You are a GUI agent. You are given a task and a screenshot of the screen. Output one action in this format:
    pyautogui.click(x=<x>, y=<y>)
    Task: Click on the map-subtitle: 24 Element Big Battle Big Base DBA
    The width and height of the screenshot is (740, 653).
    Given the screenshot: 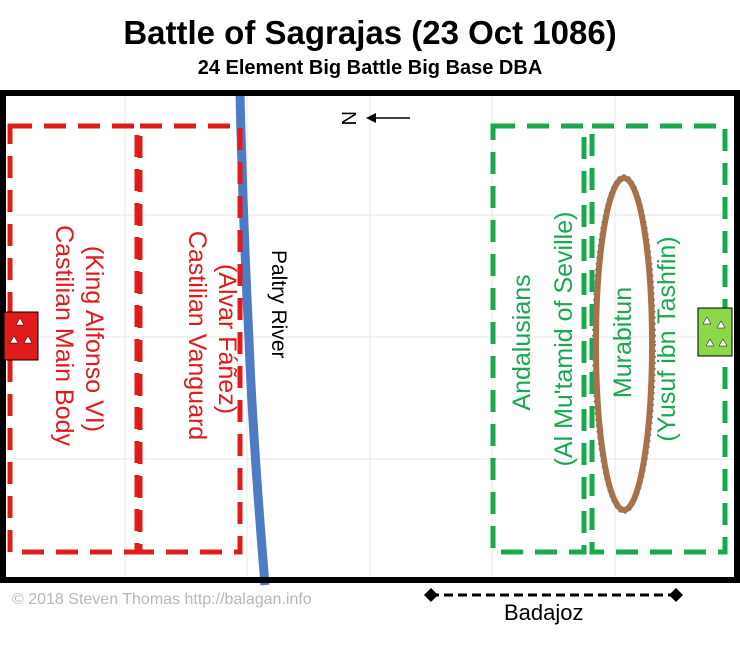 What is the action you would take?
    pyautogui.click(x=370, y=68)
    